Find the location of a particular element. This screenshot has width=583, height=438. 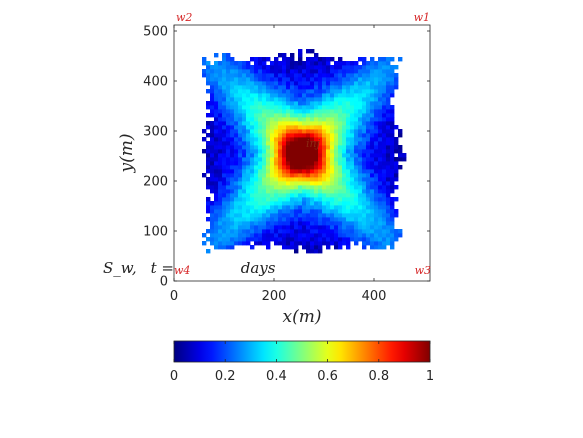

y-tick-label: 100 is located at coordinates (155, 232).